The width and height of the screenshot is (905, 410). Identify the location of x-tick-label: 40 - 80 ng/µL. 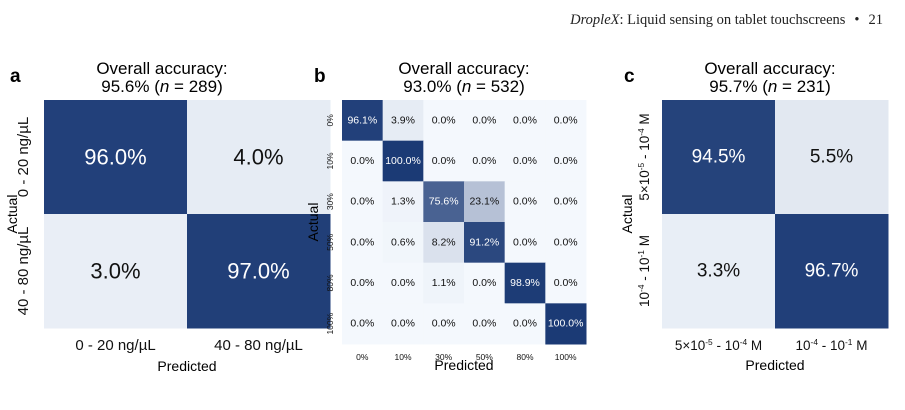
(258, 345).